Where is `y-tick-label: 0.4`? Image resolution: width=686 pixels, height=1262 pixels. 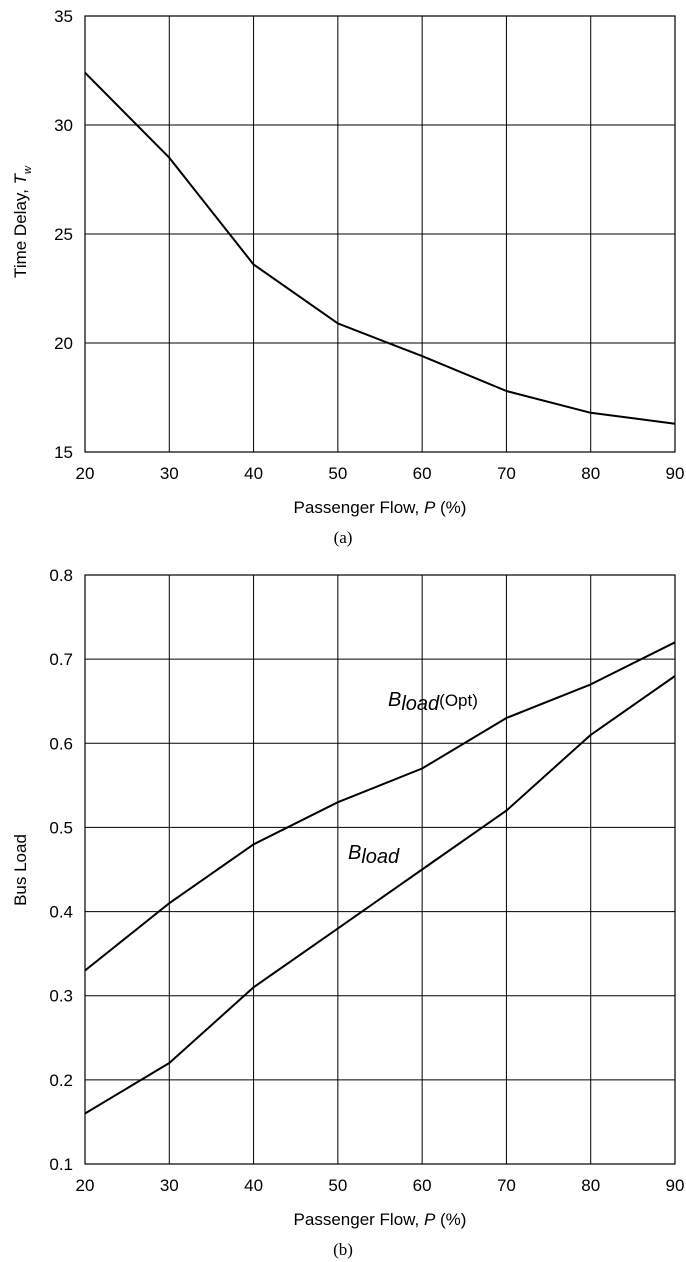
y-tick-label: 0.4 is located at coordinates (61, 912).